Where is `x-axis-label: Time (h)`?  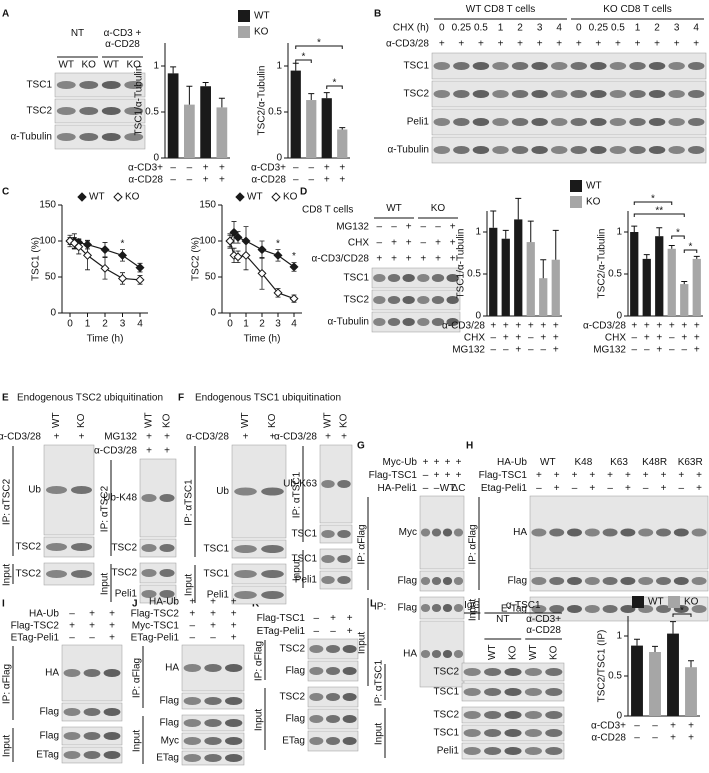 x-axis-label: Time (h) is located at coordinates (105, 339).